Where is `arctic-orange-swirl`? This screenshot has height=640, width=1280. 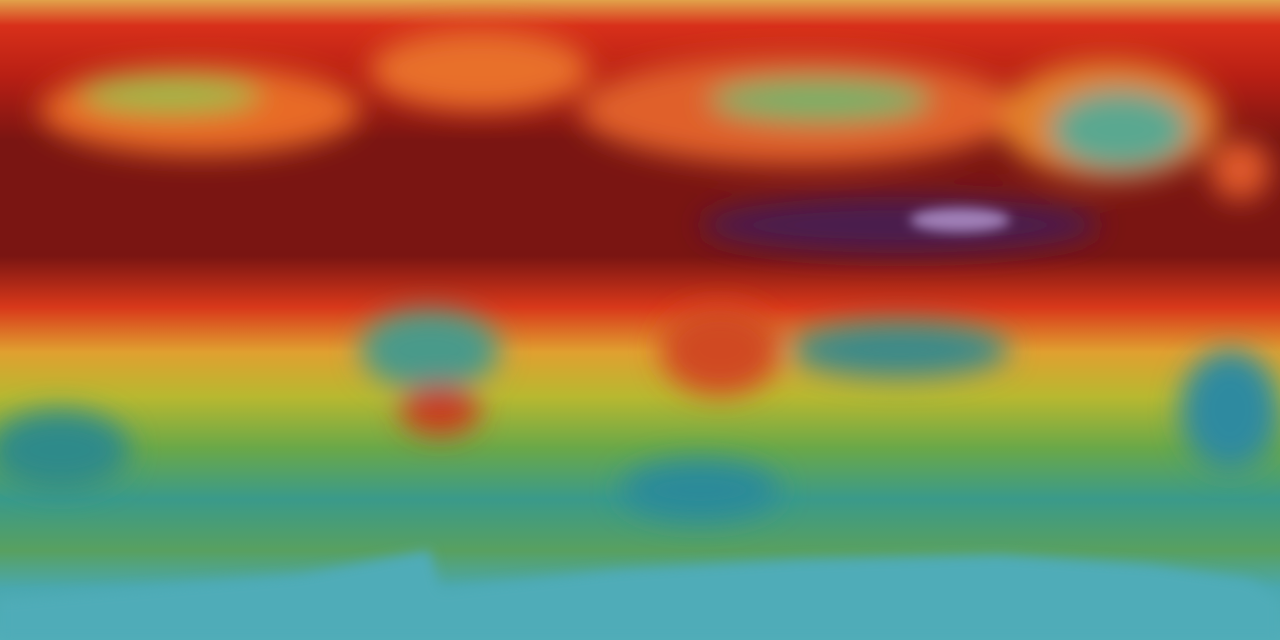 arctic-orange-swirl is located at coordinates (480, 70).